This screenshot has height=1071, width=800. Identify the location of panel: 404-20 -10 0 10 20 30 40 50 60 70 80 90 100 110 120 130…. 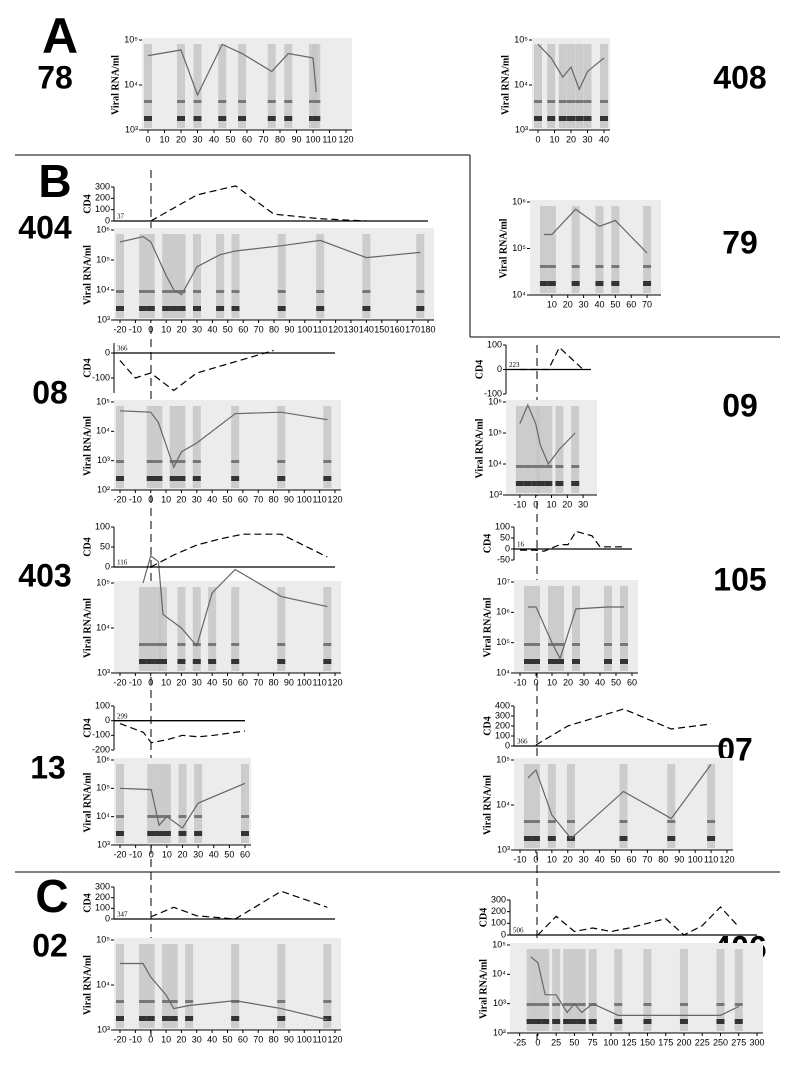
(226, 257).